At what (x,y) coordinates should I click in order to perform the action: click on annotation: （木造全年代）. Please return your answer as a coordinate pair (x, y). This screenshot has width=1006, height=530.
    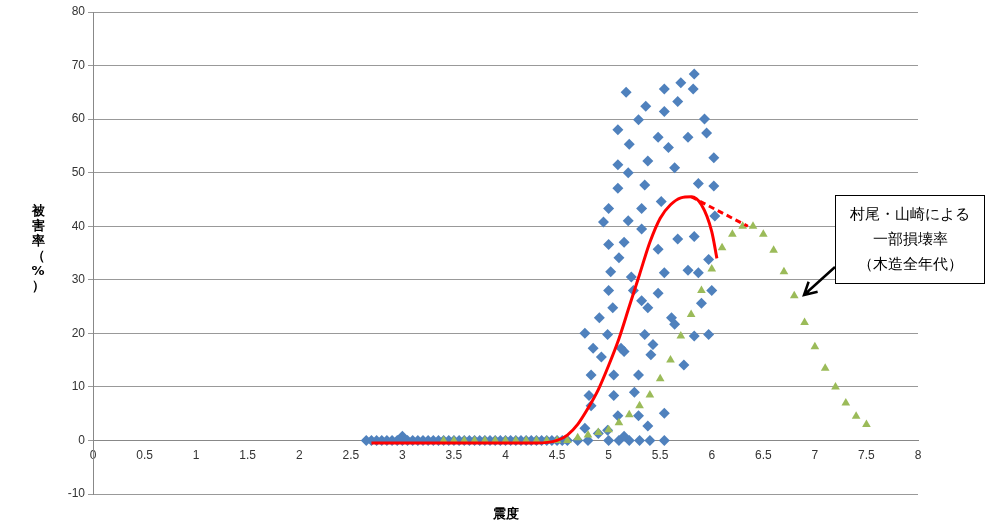
    Looking at the image, I should click on (910, 264).